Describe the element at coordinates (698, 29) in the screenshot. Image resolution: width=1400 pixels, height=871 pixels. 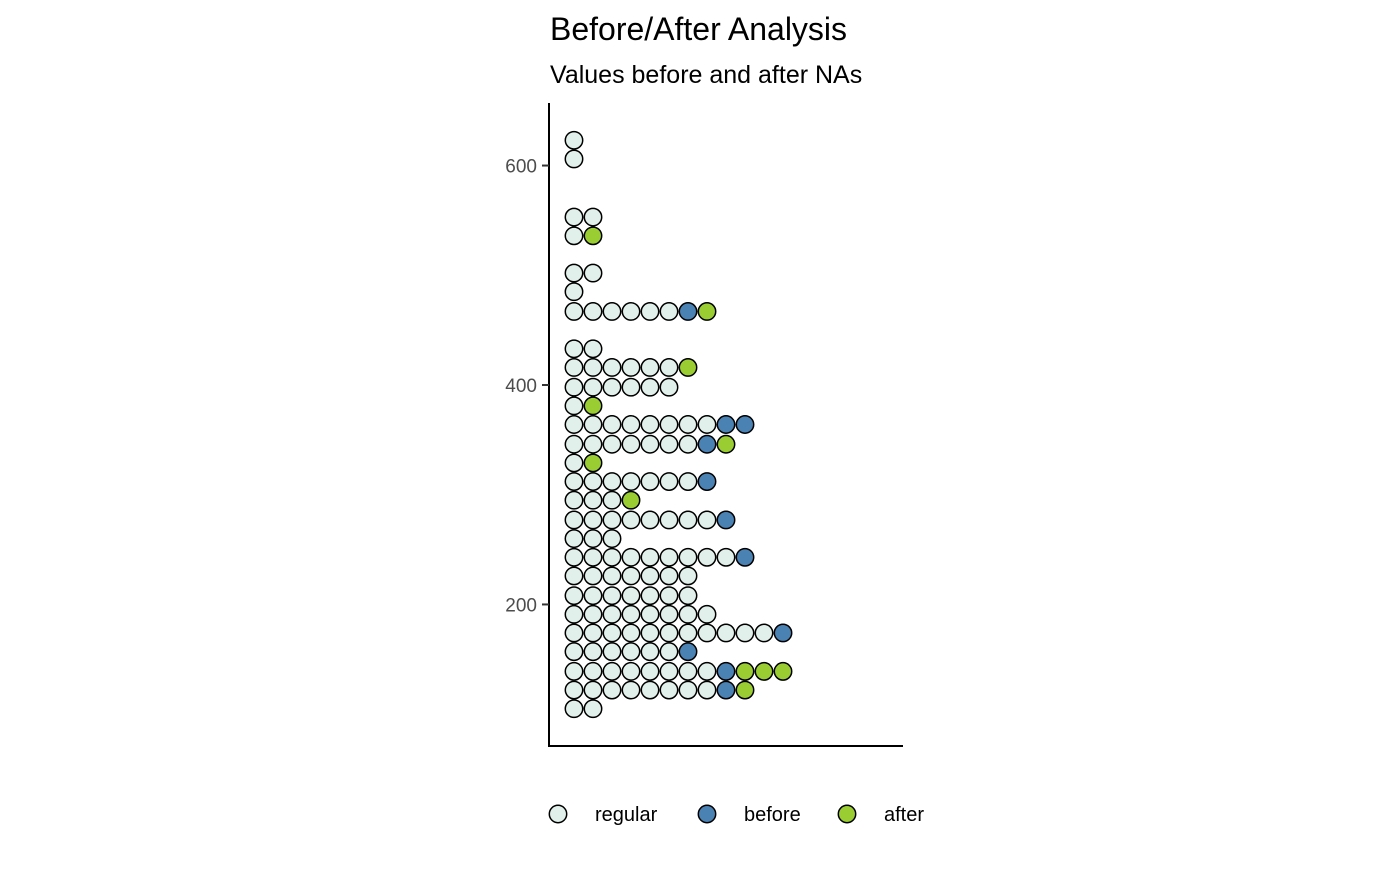
I see `chart-title: Before/After Analysis` at that location.